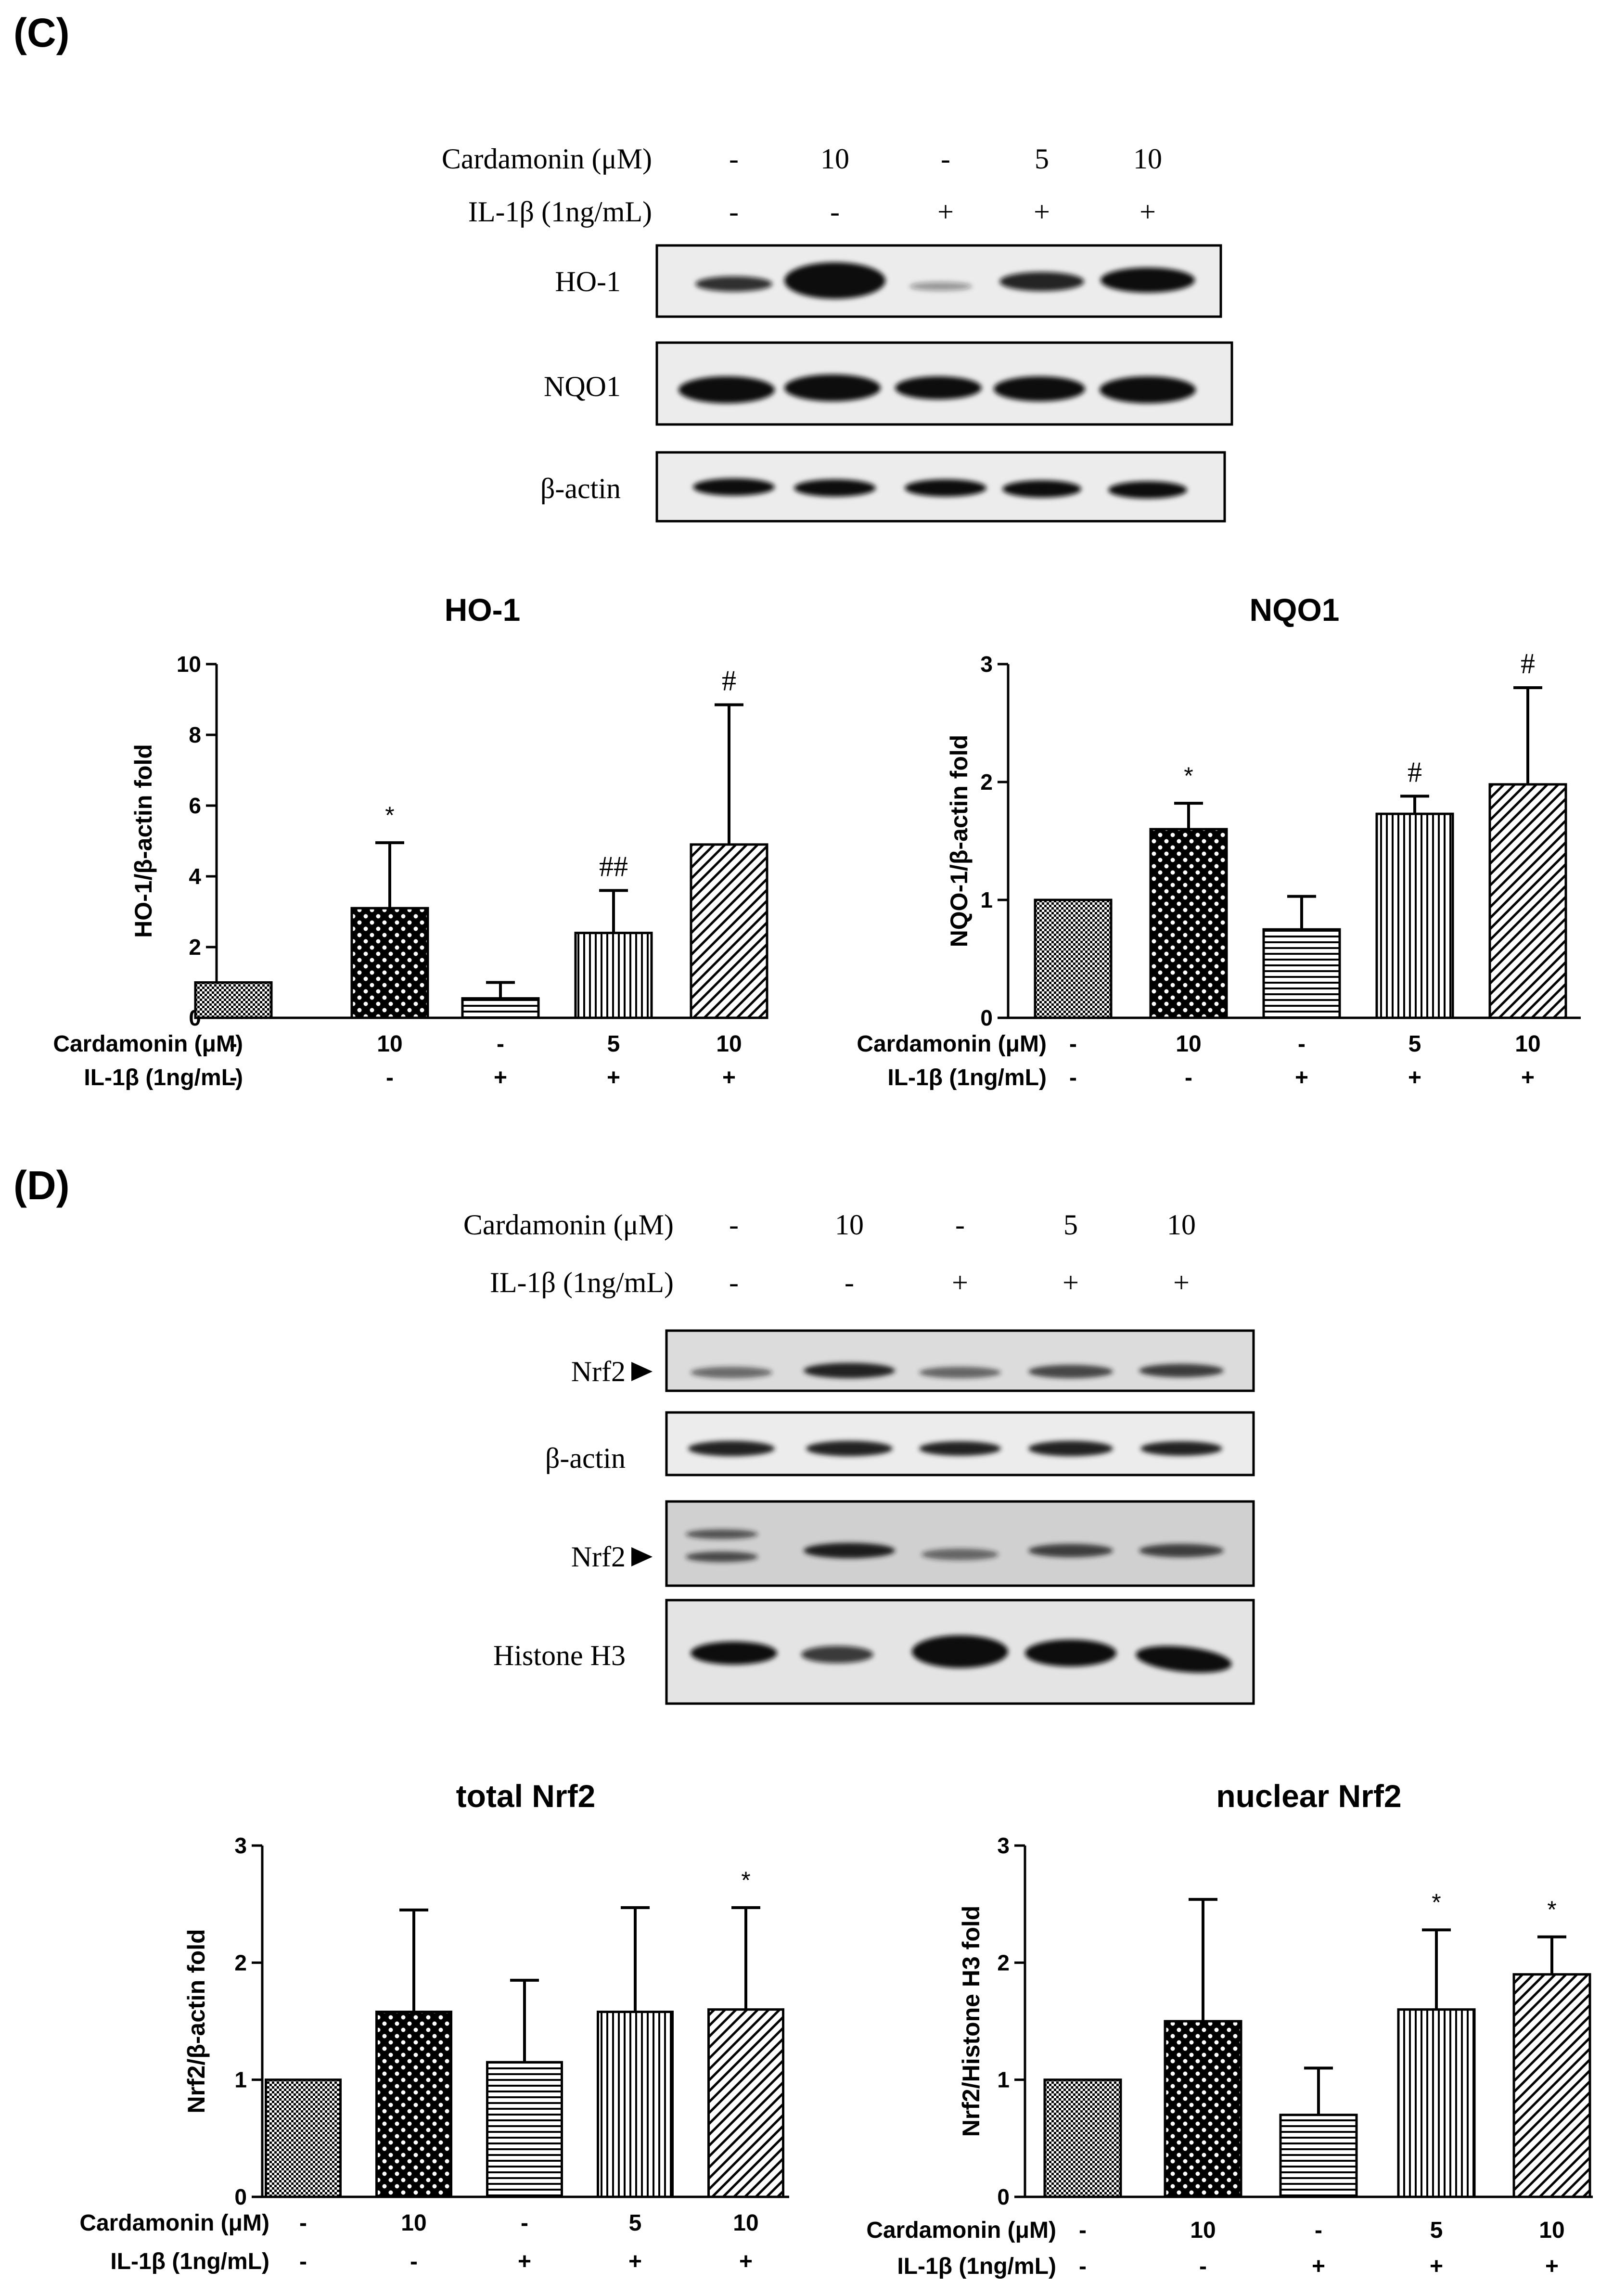  I want to click on blot-label-nrf2-nuclear: Nrf2, so click(598, 1557).